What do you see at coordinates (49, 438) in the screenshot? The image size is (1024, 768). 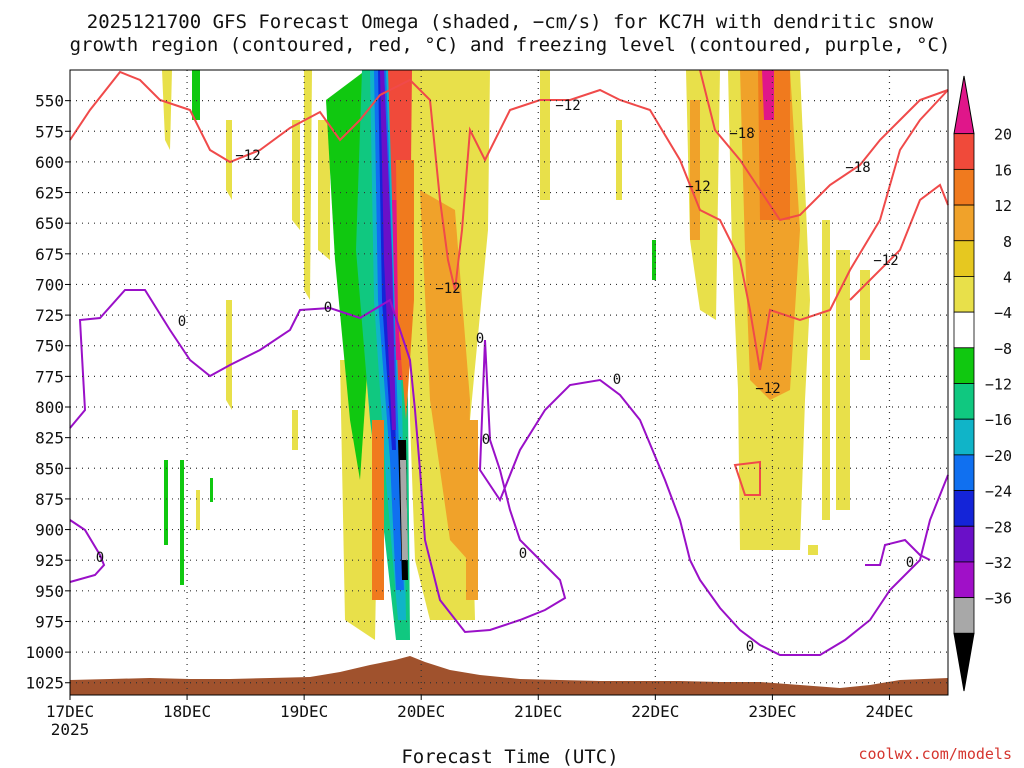 I see `y-tick-label: 825` at bounding box center [49, 438].